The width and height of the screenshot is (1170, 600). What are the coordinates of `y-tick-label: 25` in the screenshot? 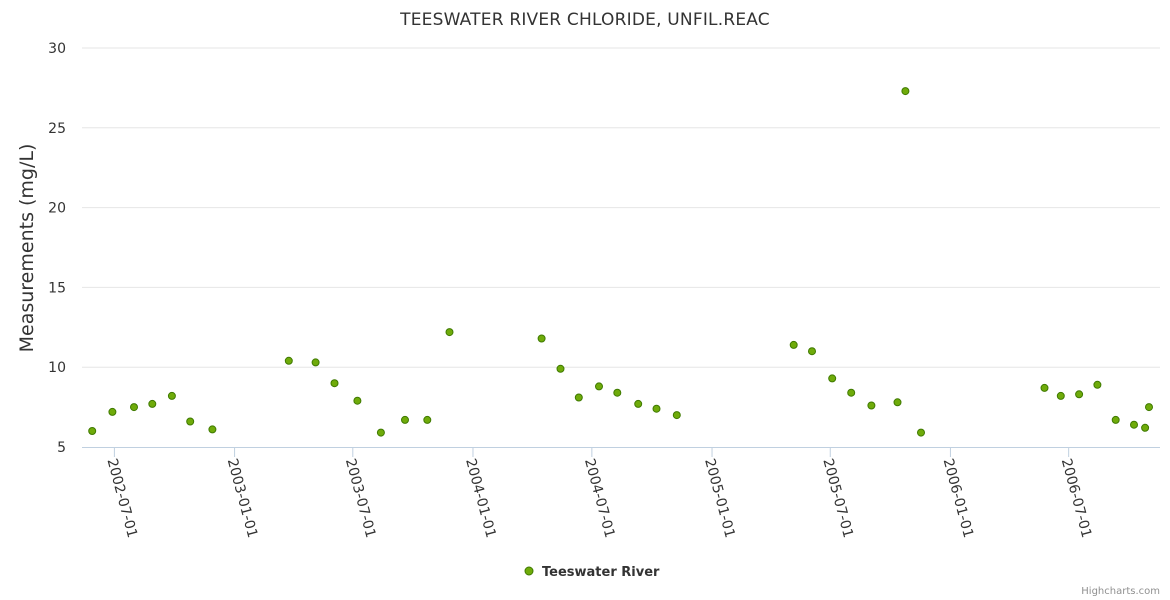 It's located at (57, 129).